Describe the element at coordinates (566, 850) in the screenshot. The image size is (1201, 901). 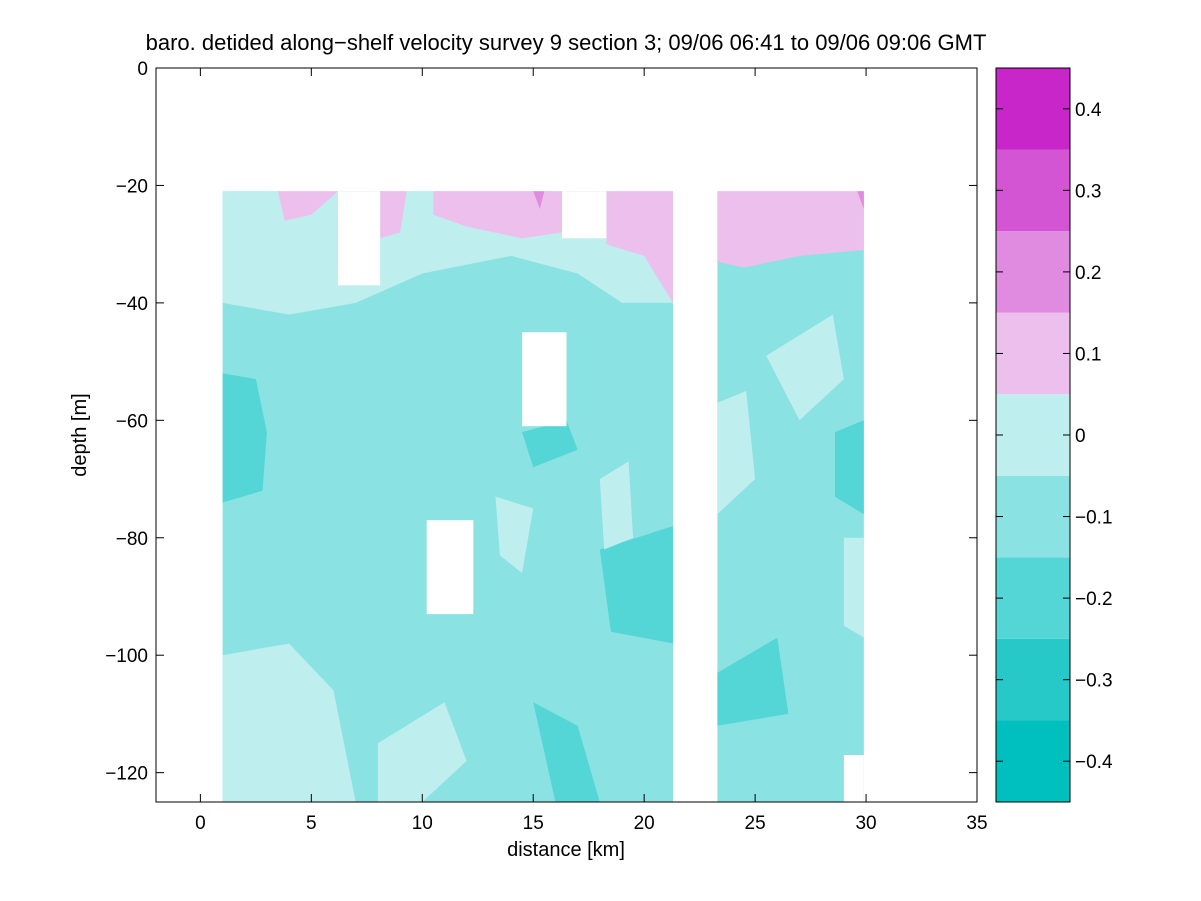
I see `x-axis-label: distance [km]` at that location.